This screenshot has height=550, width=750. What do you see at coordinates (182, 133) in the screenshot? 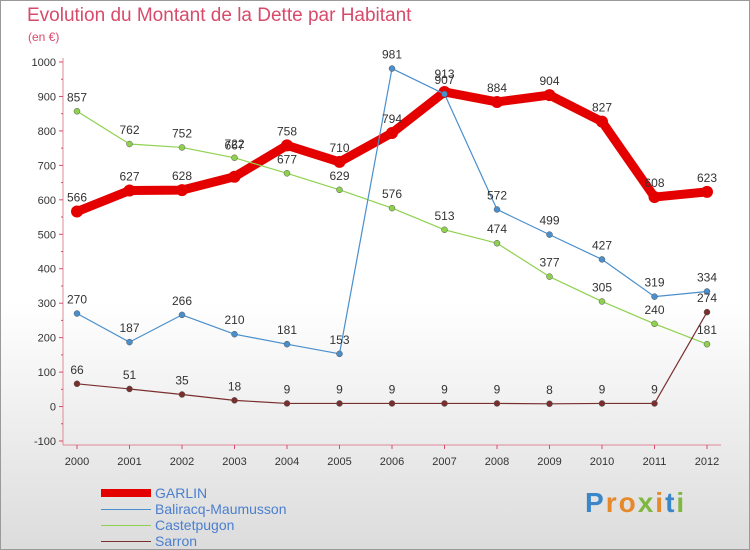
I see `data-label-castetpugon: 752` at bounding box center [182, 133].